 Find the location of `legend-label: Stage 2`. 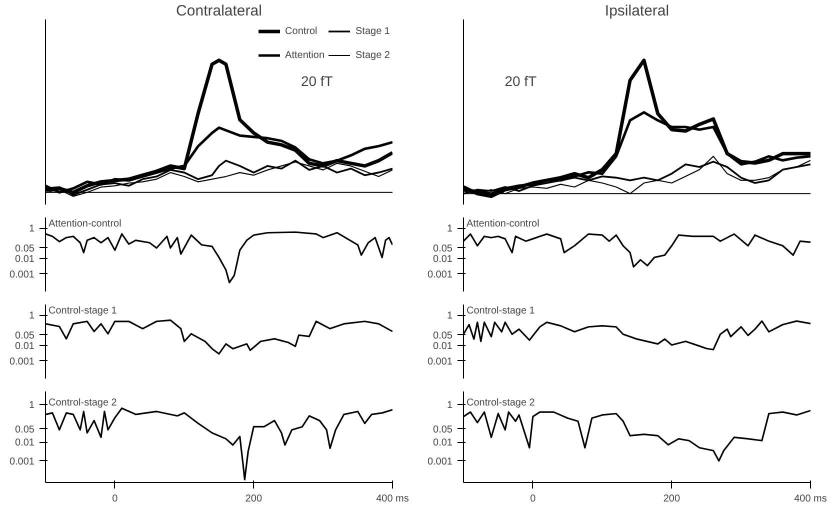

legend-label: Stage 2 is located at coordinates (373, 55).